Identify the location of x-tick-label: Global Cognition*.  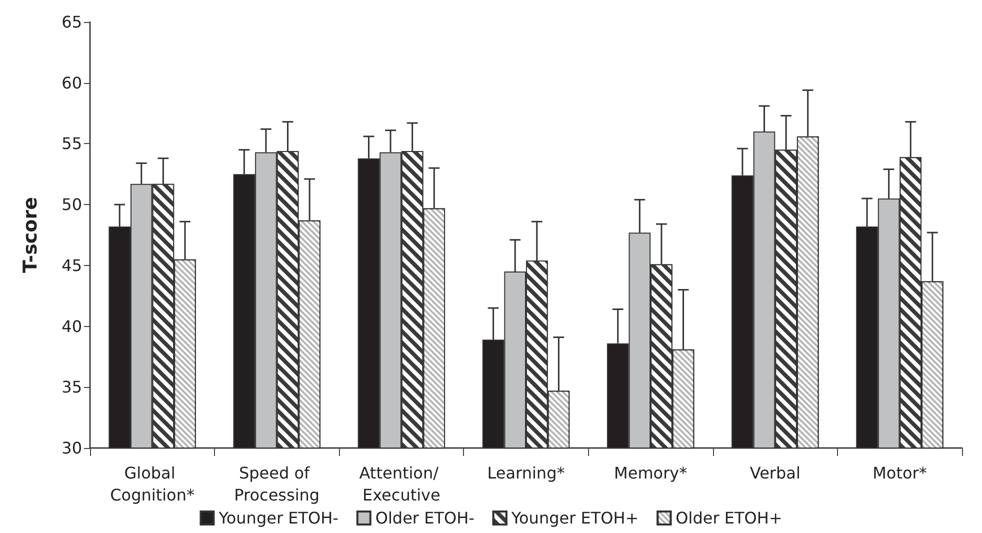
(152, 484).